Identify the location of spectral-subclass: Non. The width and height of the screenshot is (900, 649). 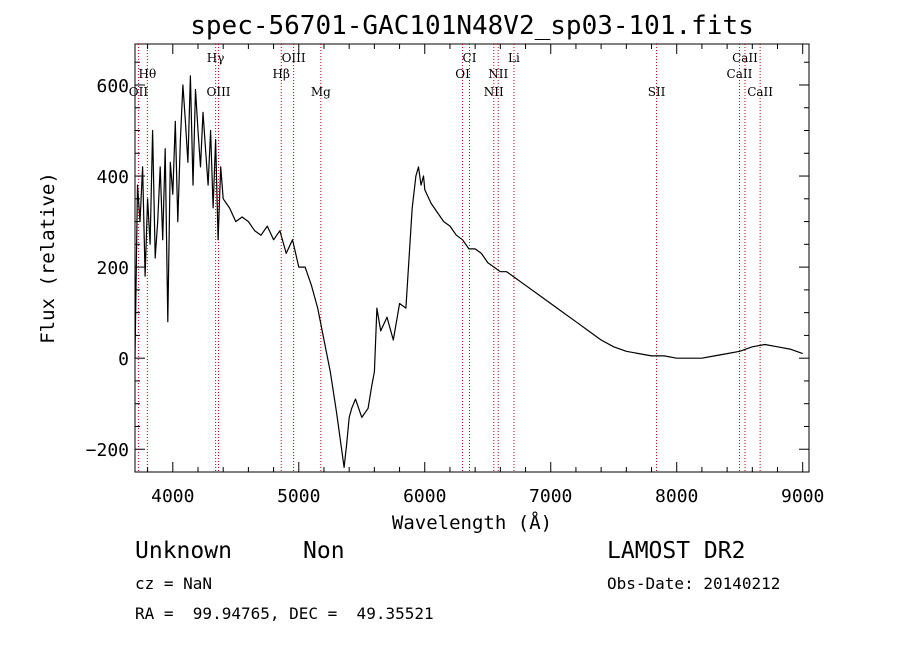
(324, 551).